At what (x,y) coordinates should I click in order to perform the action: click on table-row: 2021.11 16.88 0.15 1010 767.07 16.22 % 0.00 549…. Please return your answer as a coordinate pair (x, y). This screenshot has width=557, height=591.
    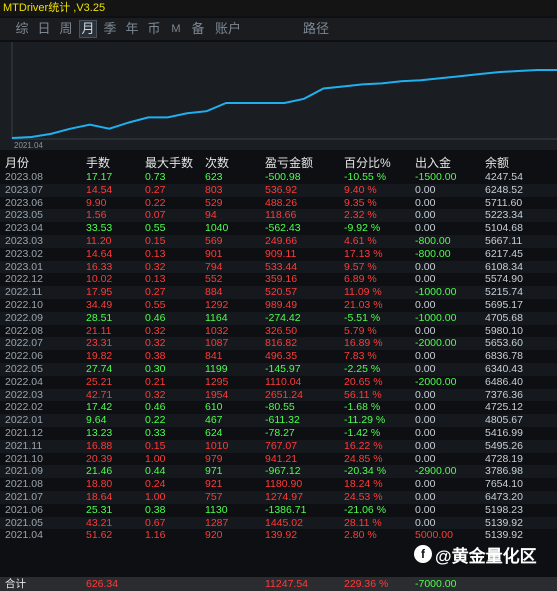
    Looking at the image, I should click on (278, 446).